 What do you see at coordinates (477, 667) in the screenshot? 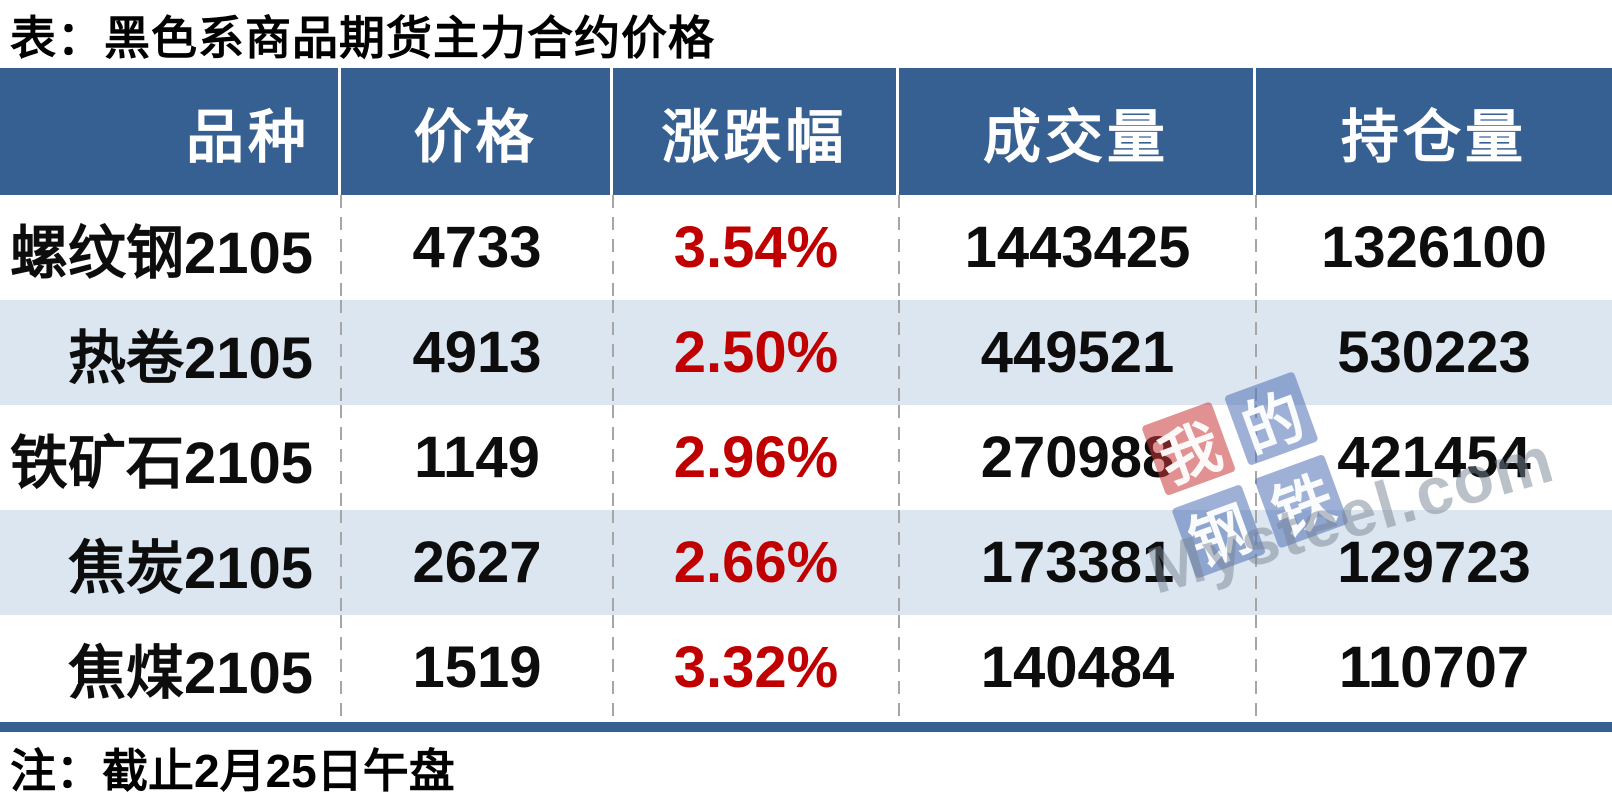
I see `cell-price: 1519` at bounding box center [477, 667].